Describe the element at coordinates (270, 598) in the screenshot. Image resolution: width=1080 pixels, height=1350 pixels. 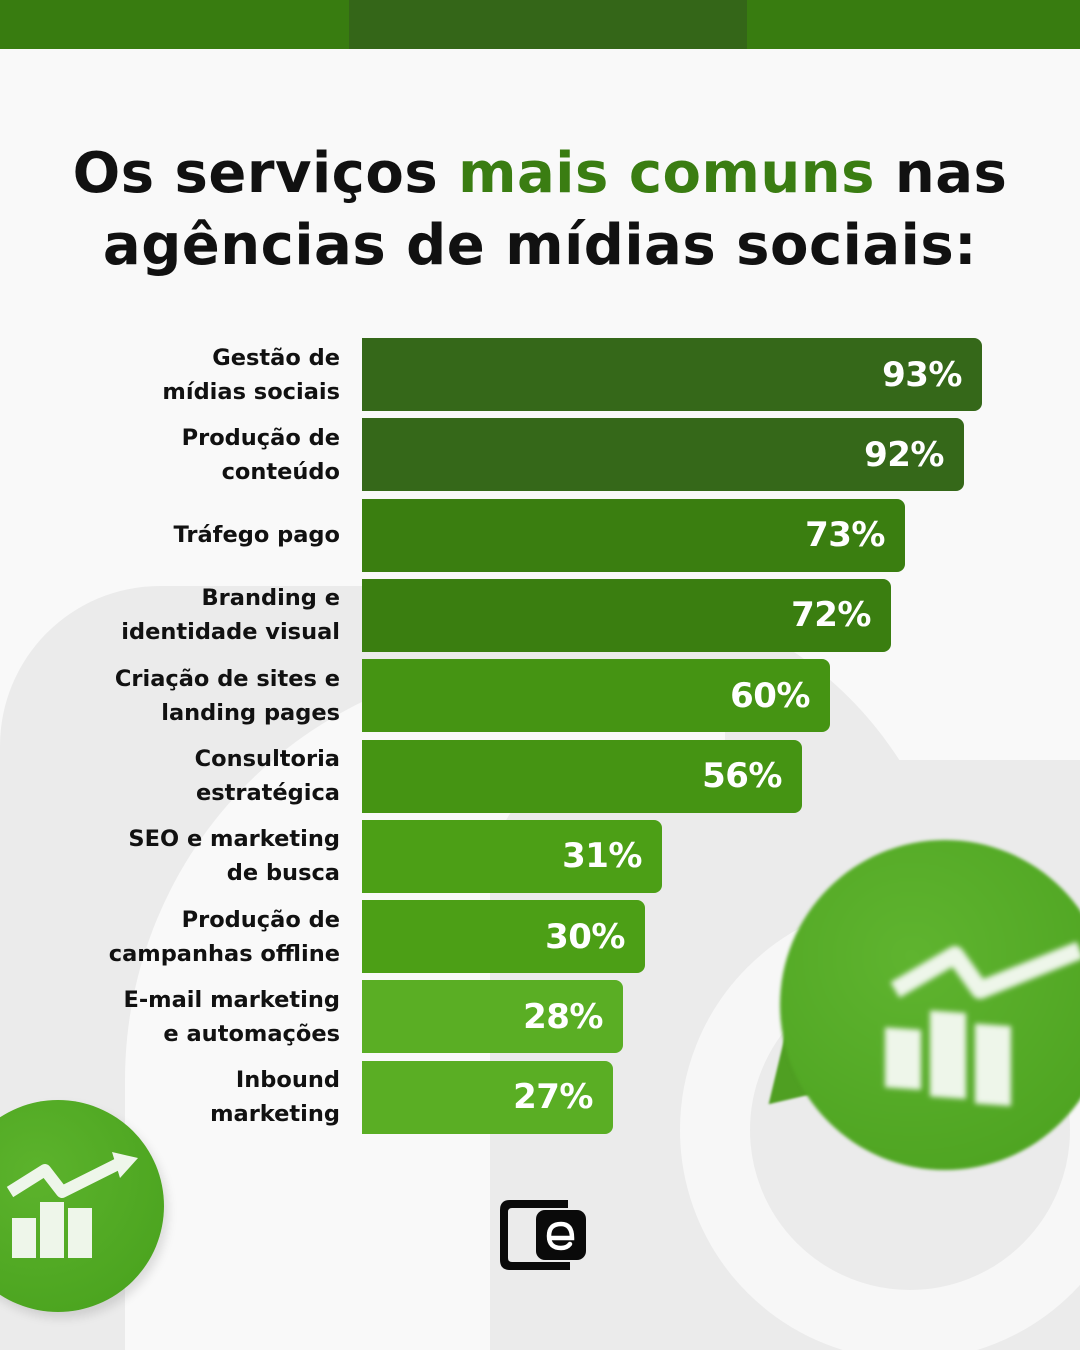
I see `bar-label-line1: Branding e` at that location.